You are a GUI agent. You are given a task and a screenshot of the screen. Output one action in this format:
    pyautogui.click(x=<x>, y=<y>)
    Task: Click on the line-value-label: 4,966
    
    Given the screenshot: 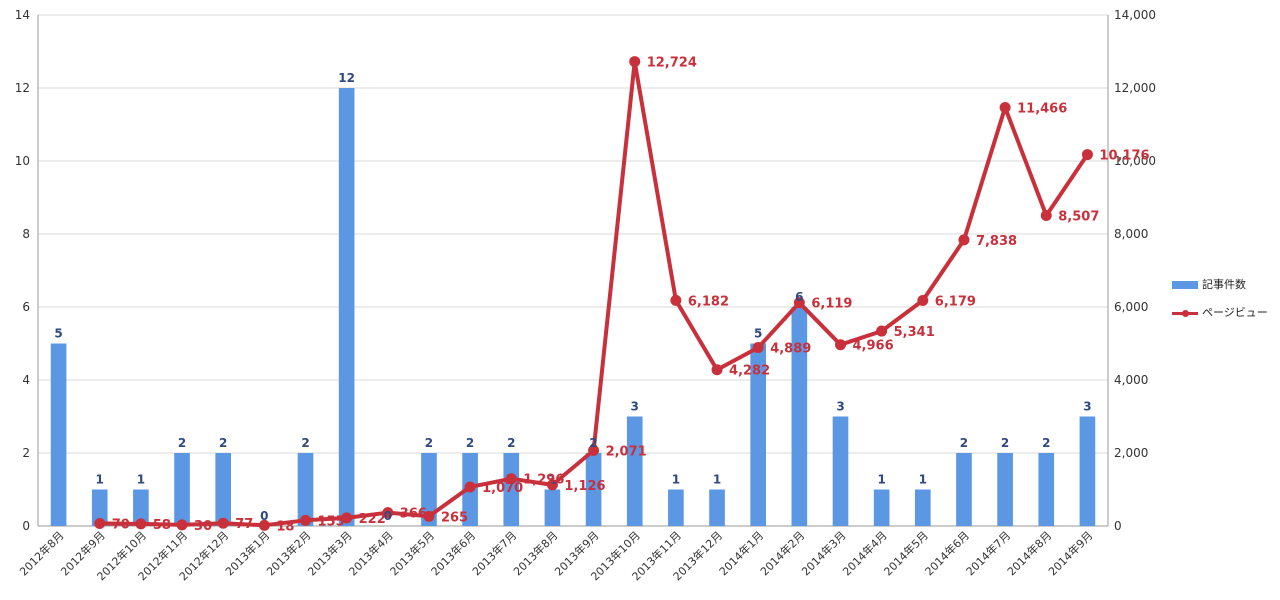 What is the action you would take?
    pyautogui.click(x=873, y=346)
    